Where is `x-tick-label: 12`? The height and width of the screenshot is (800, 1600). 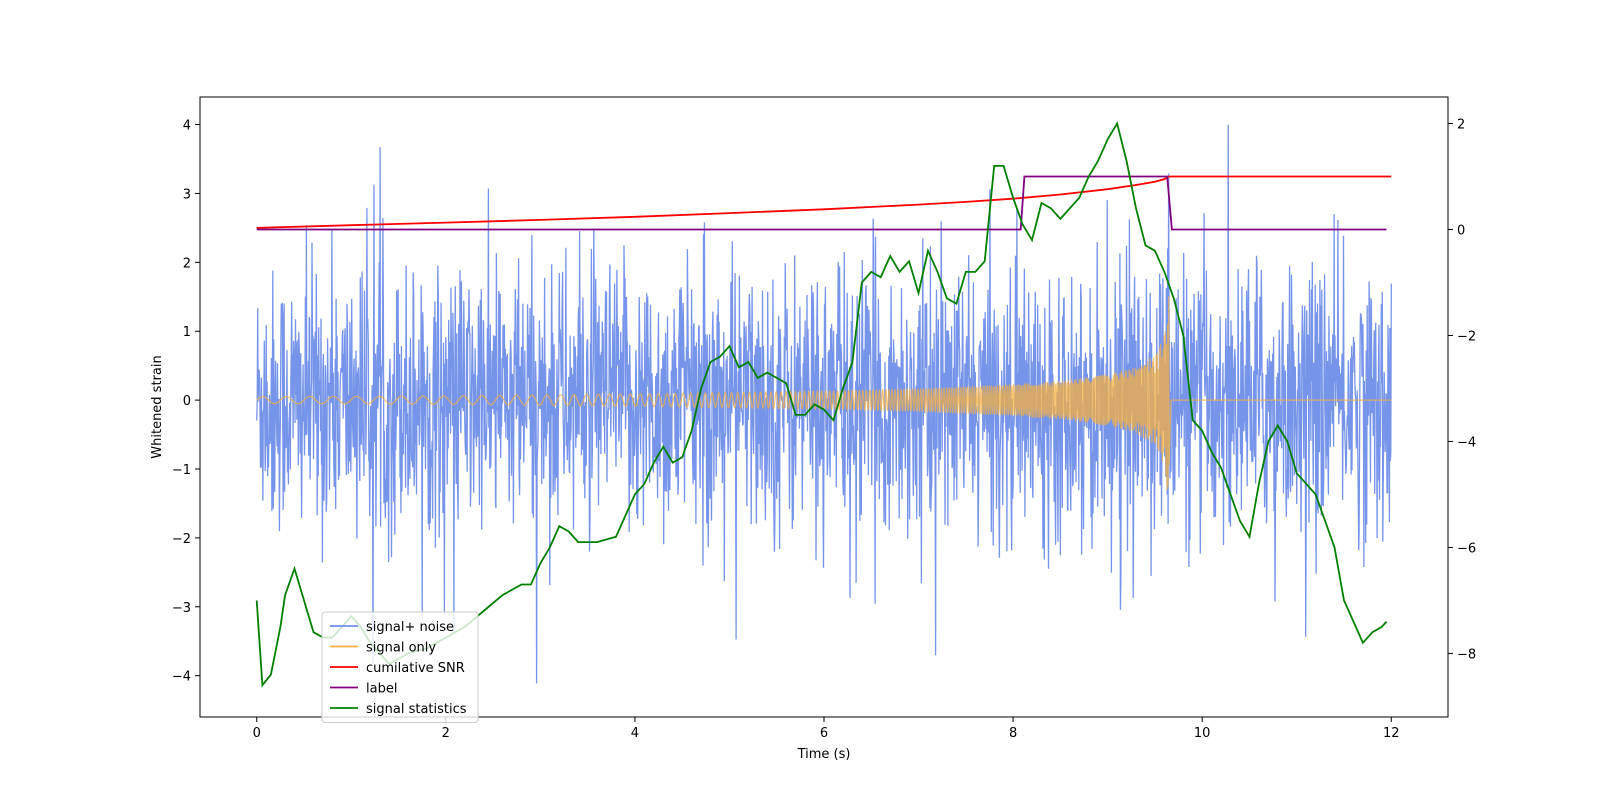 x-tick-label: 12 is located at coordinates (1391, 733).